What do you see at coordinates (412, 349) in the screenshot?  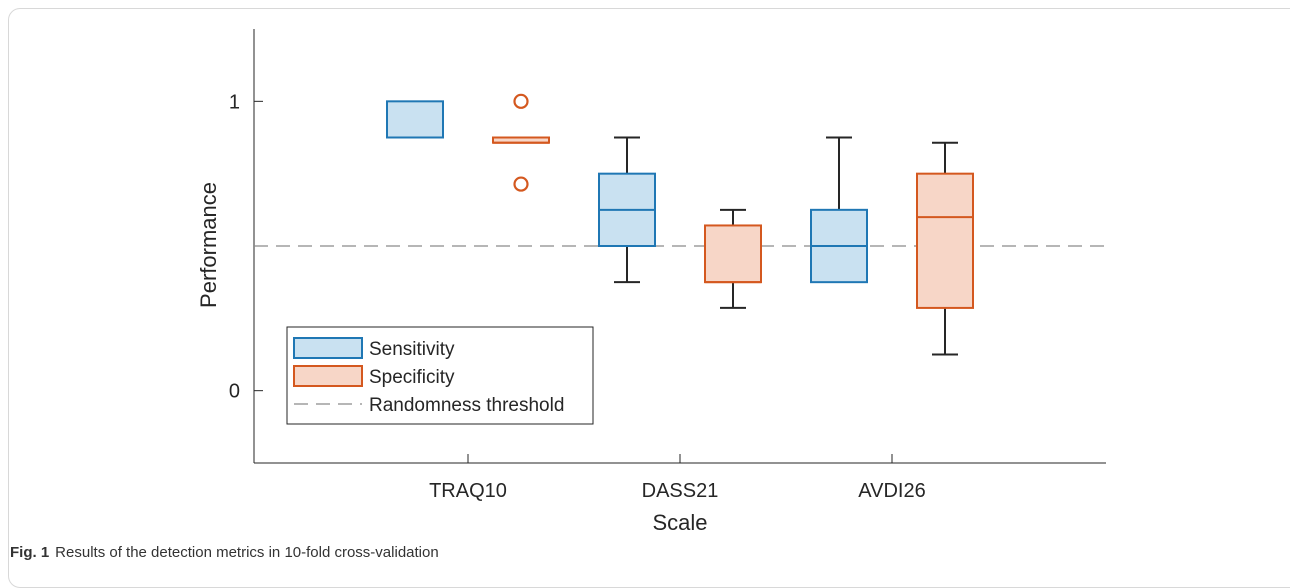 I see `legend-label: Sensitivity` at bounding box center [412, 349].